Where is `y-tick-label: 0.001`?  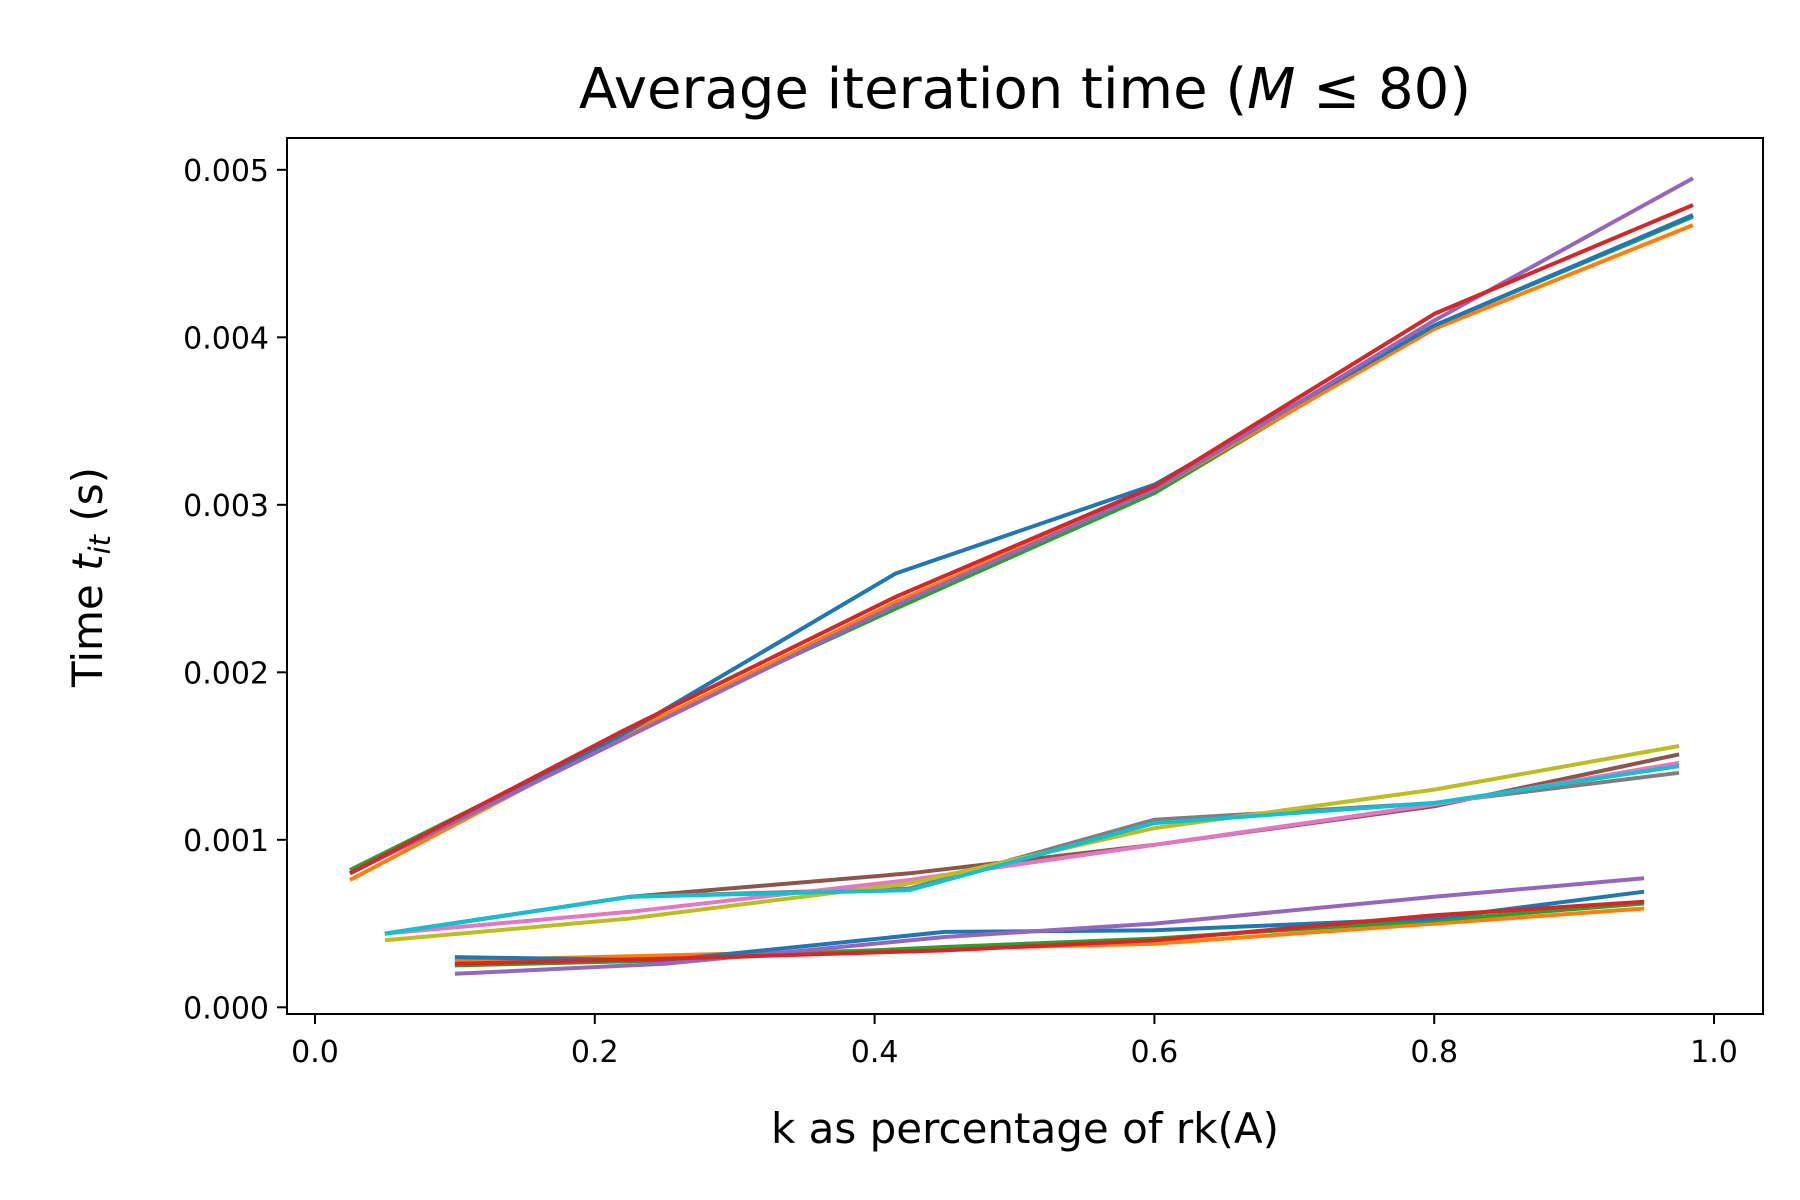 y-tick-label: 0.001 is located at coordinates (226, 841).